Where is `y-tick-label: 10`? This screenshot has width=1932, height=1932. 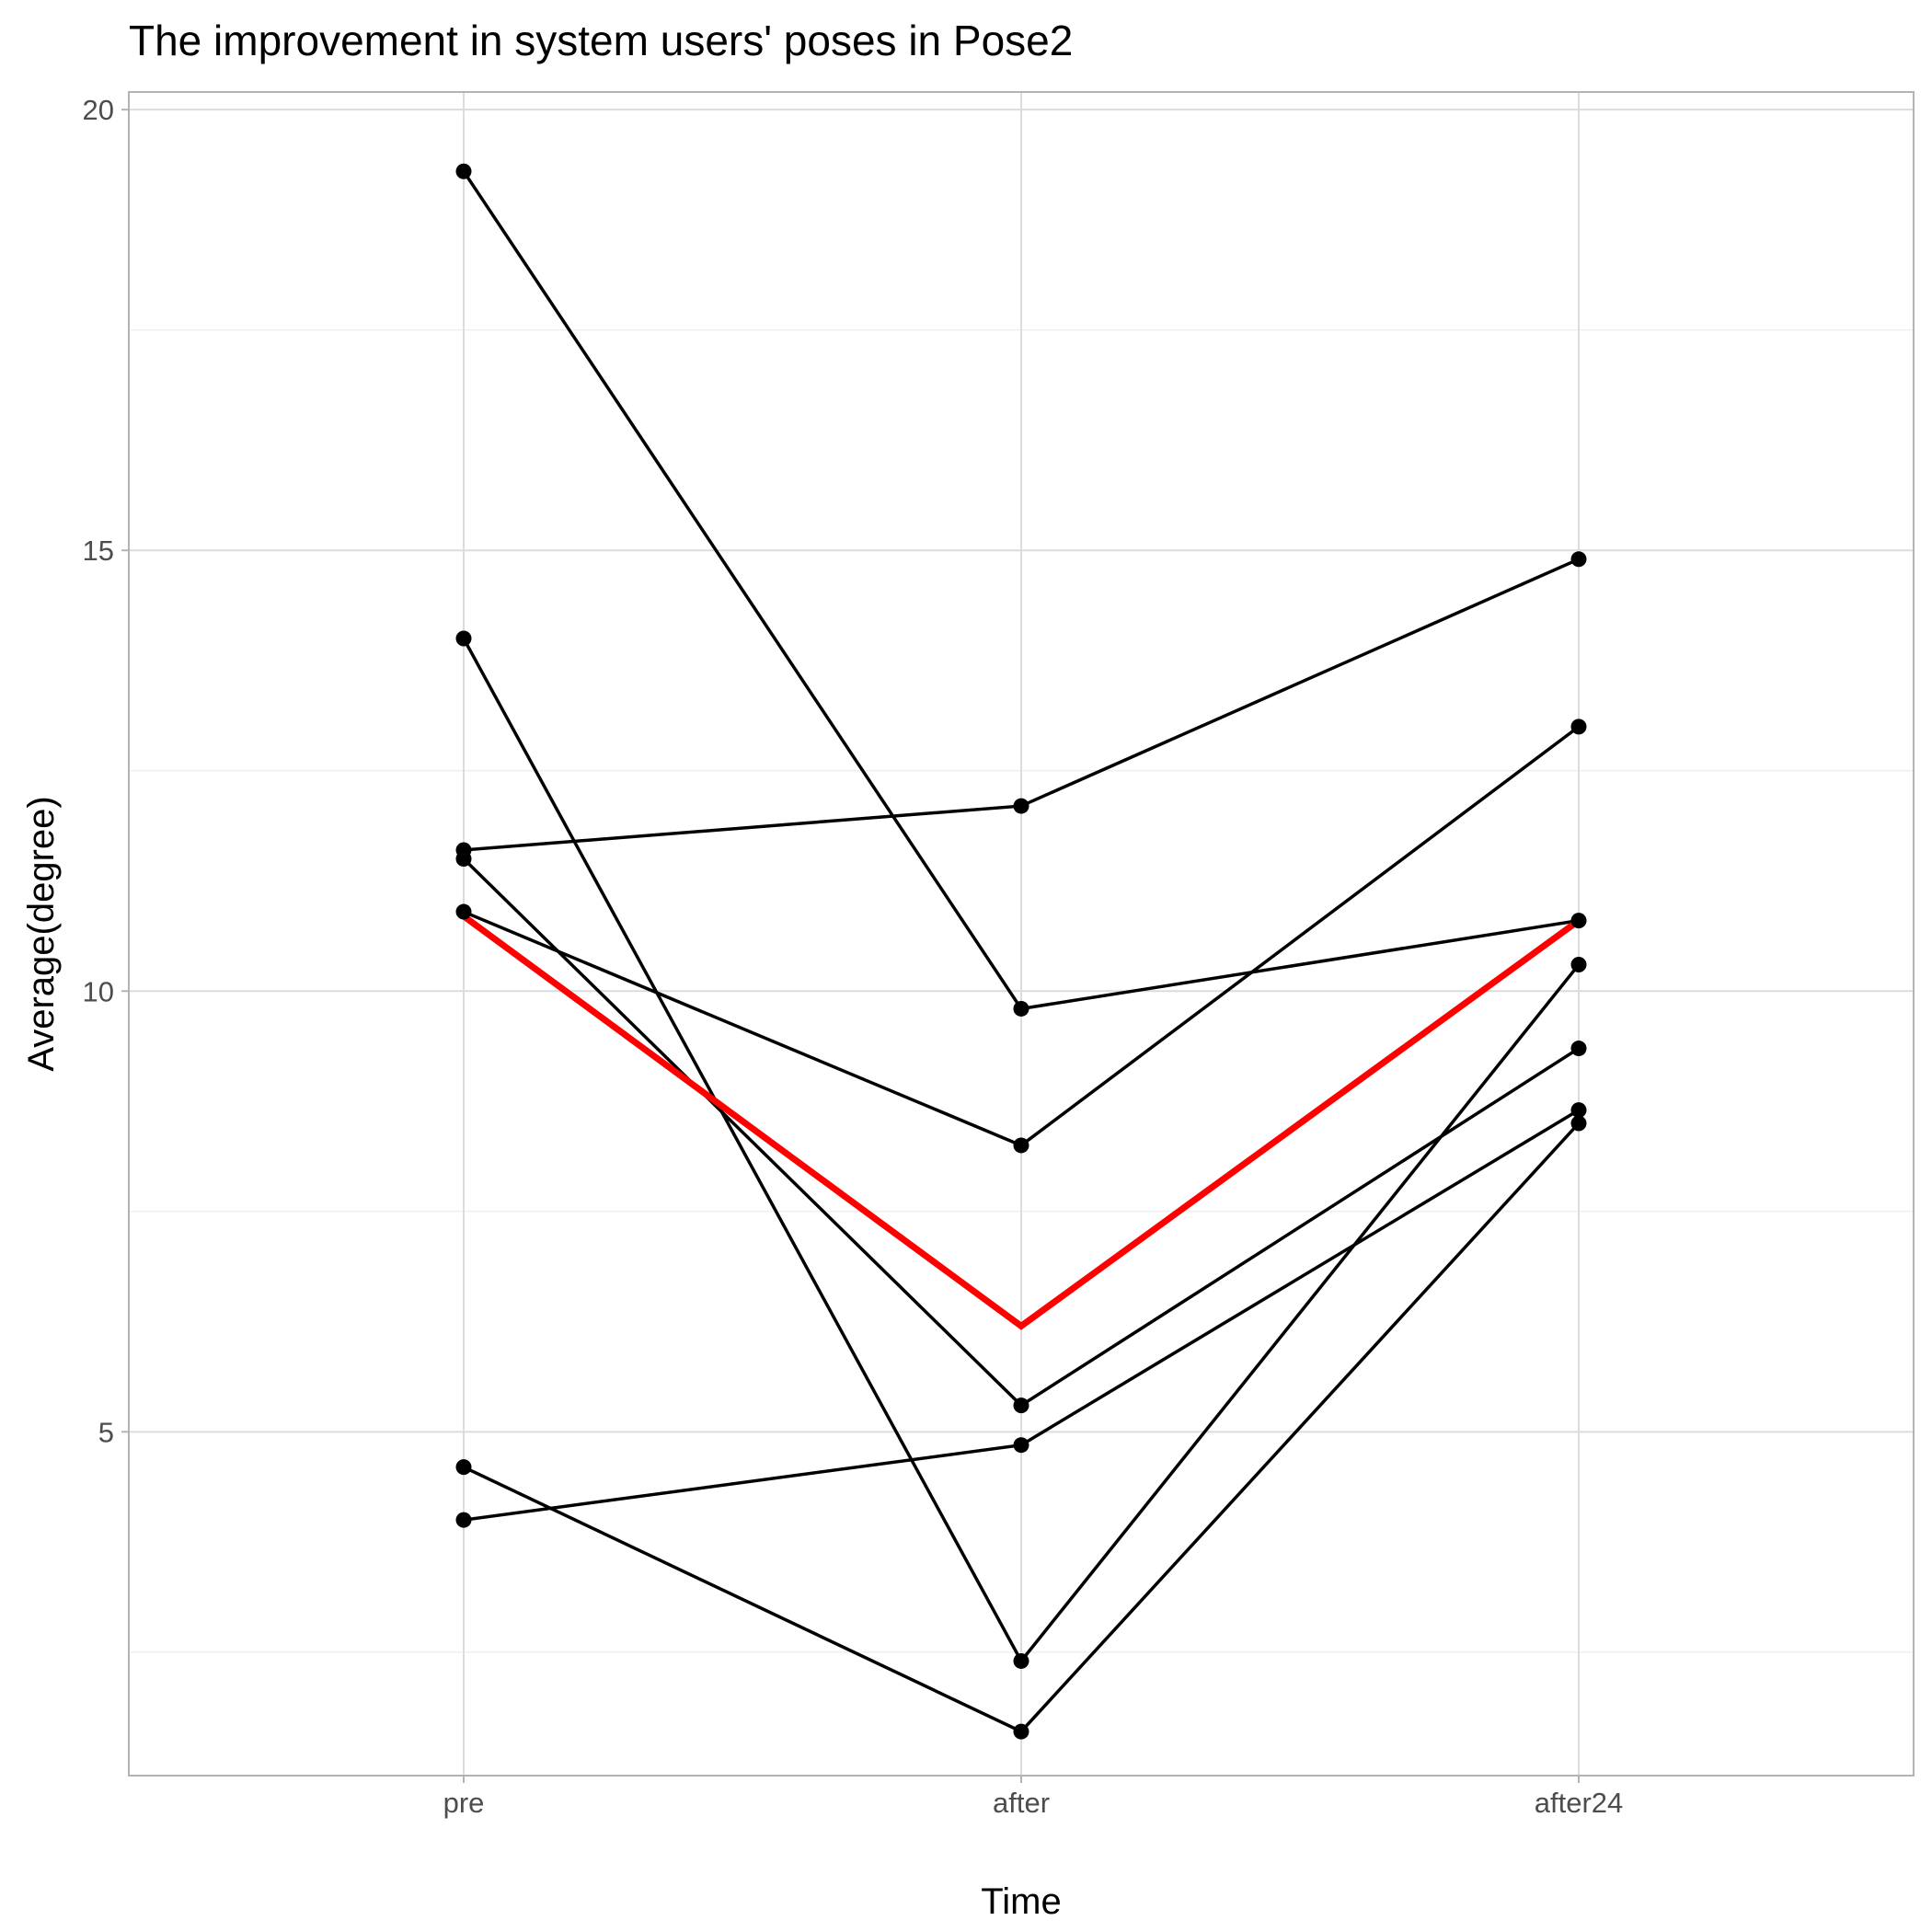 y-tick-label: 10 is located at coordinates (98, 991).